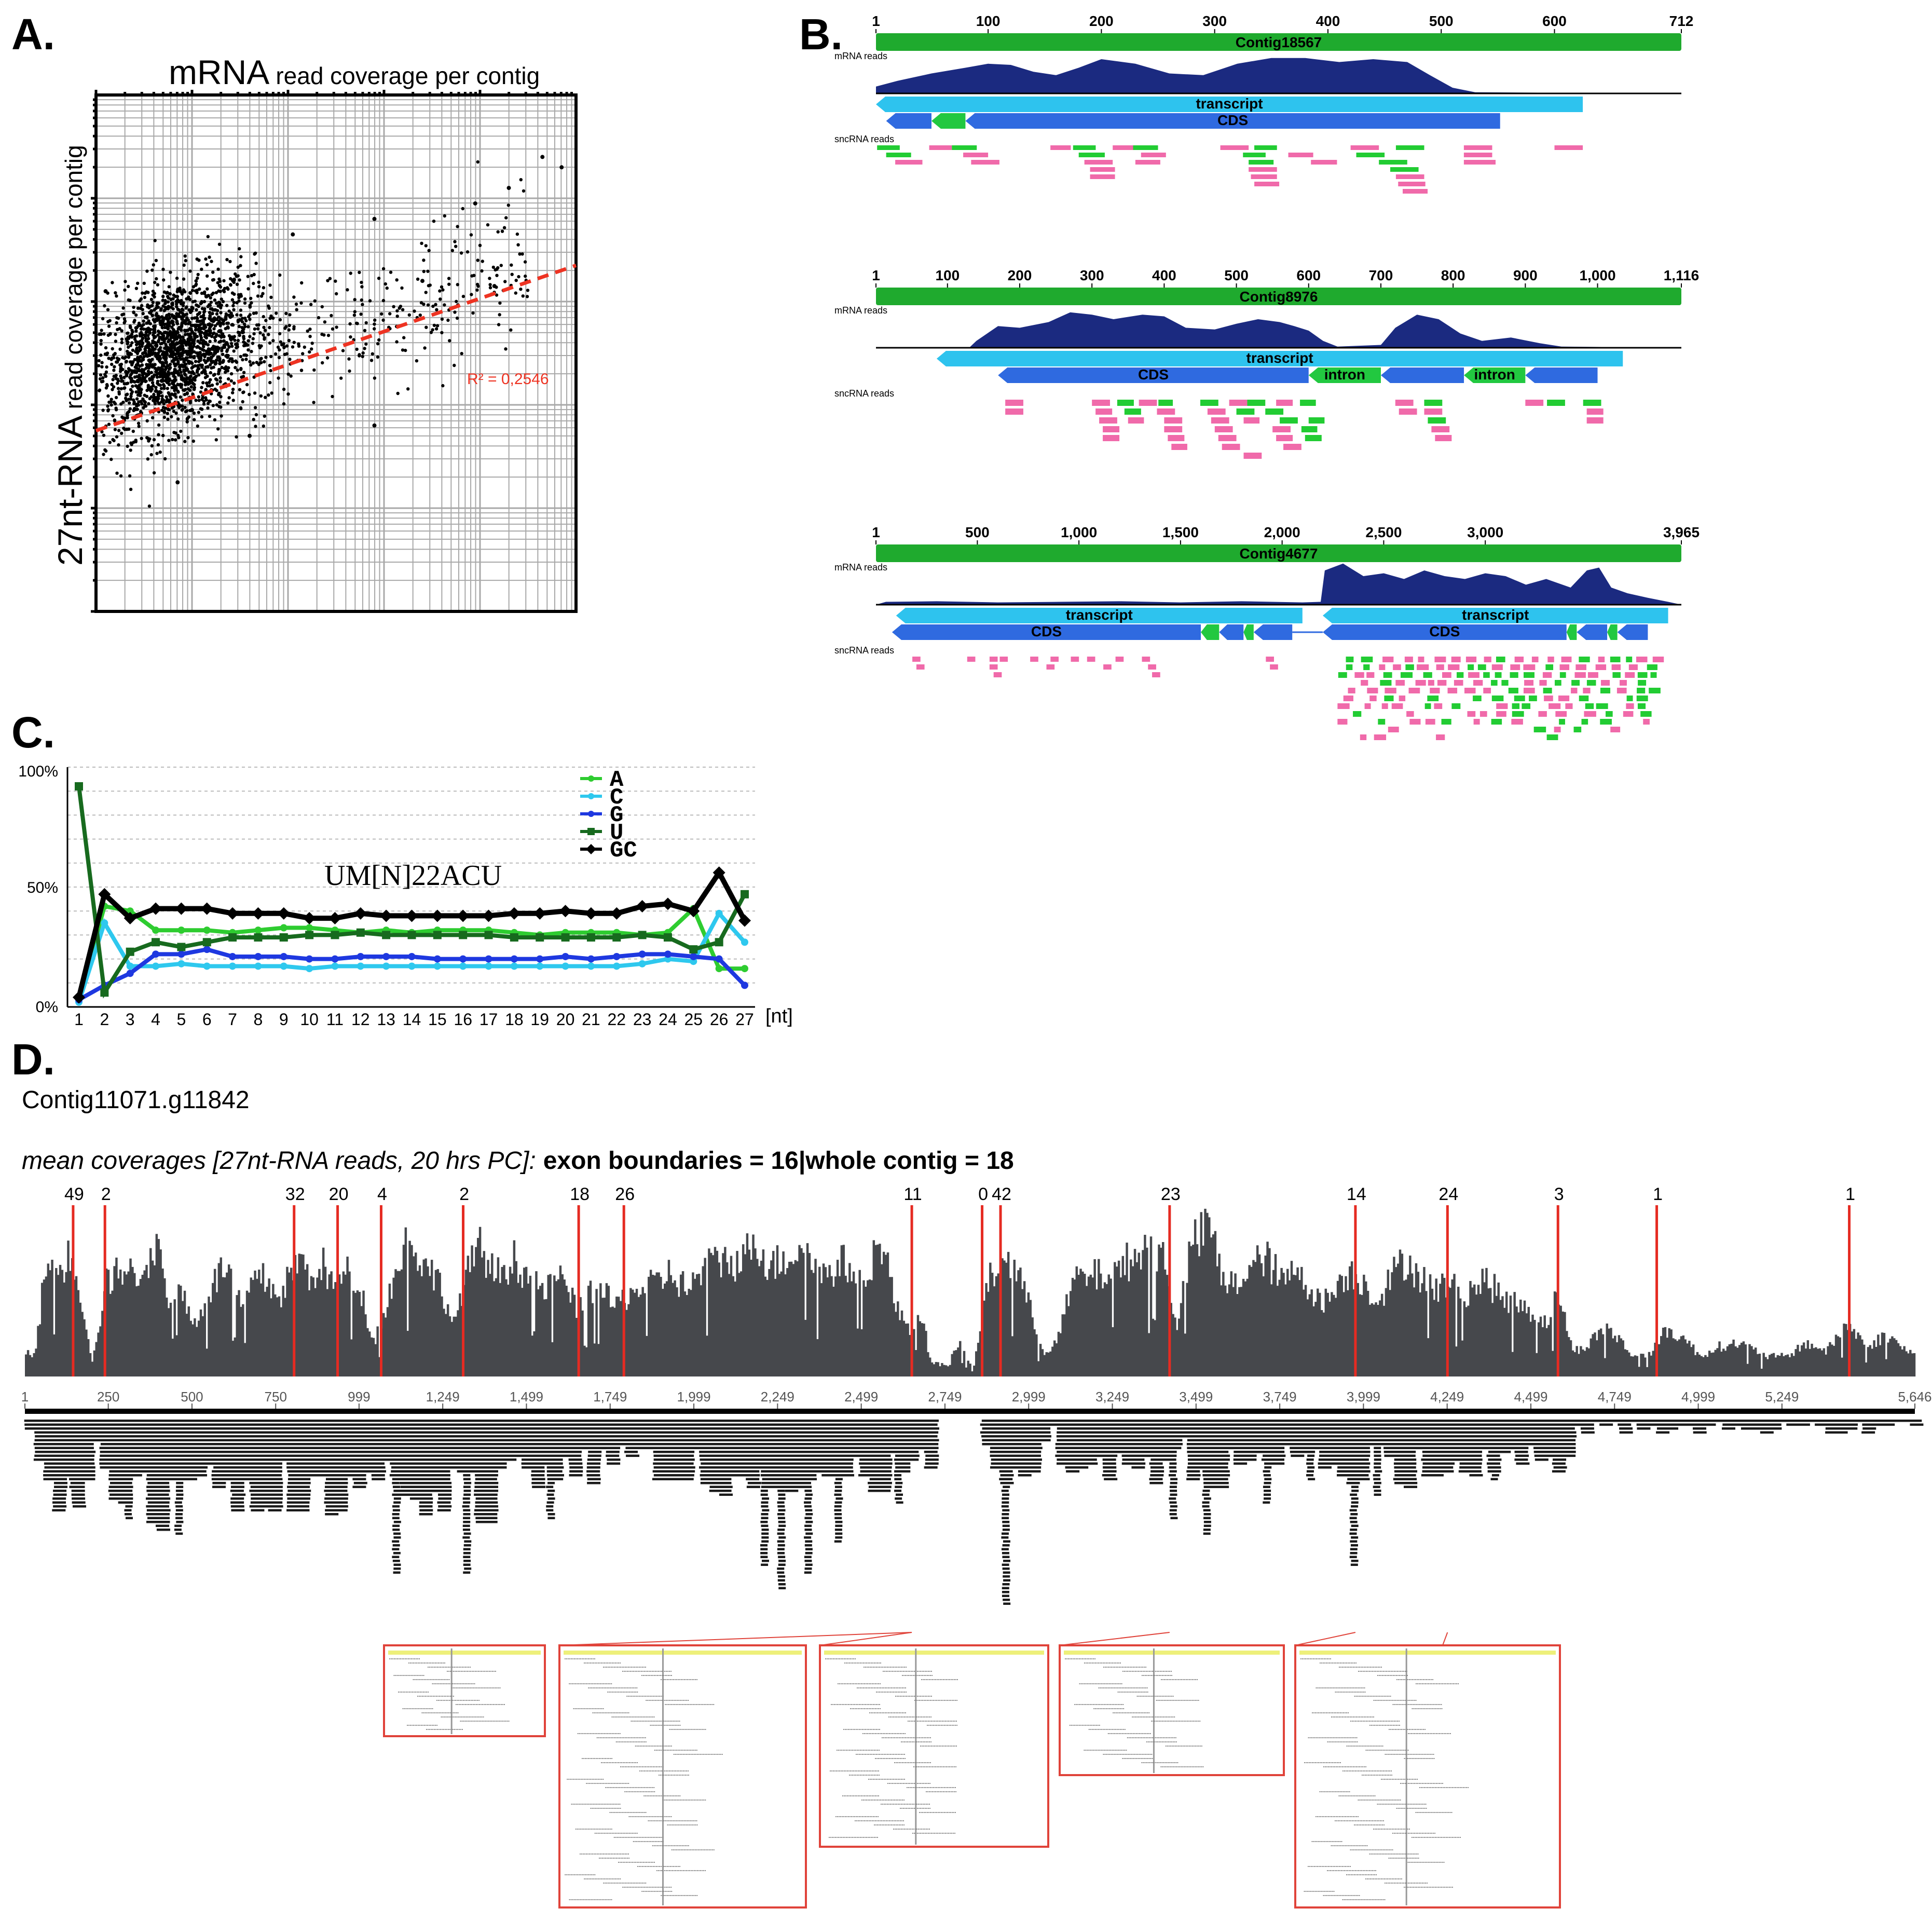  Describe the element at coordinates (514, 1019) in the screenshot. I see `panel-c-xtick-label: 18` at that location.